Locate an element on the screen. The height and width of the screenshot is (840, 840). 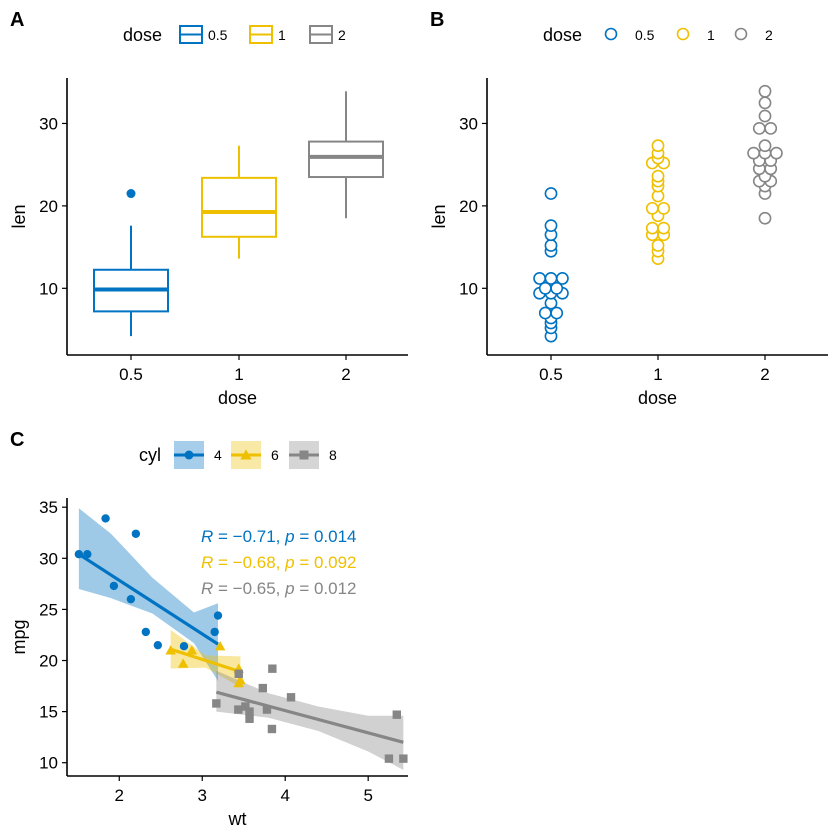
y-axis-label: len is located at coordinates (439, 216).